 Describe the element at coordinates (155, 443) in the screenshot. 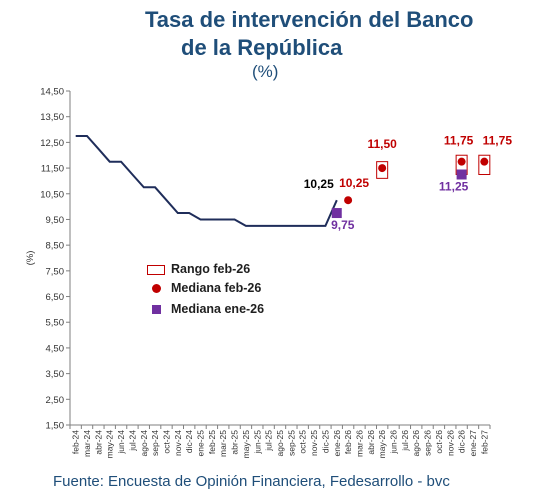

I see `x-tick-label: sep-24` at that location.